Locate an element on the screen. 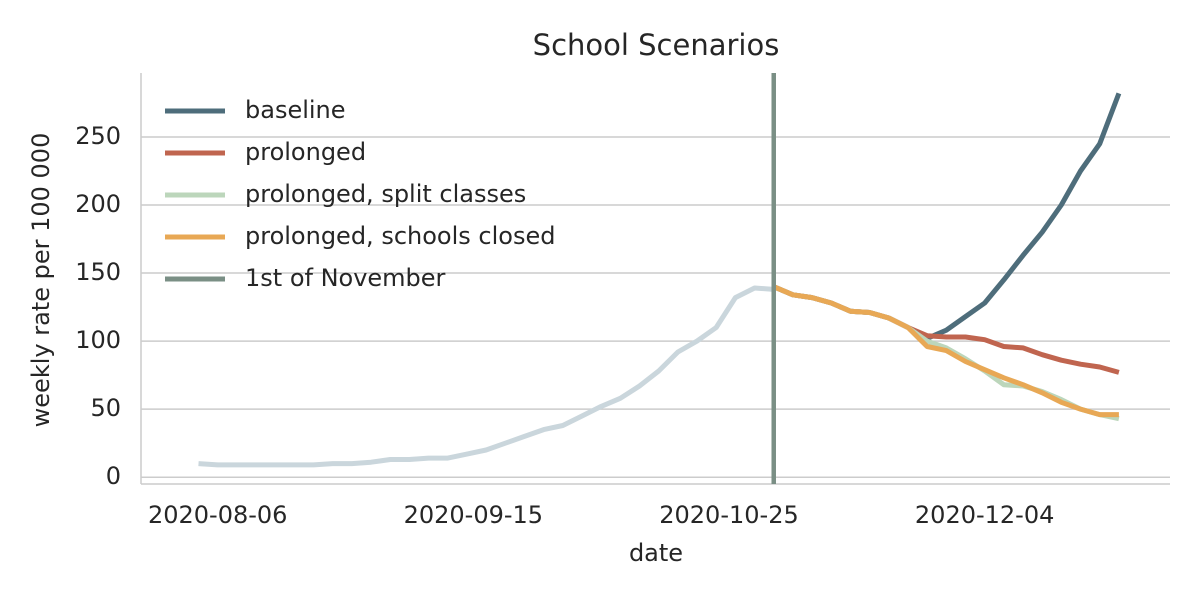 This screenshot has height=600, width=1200. series-line is located at coordinates (945, 351).